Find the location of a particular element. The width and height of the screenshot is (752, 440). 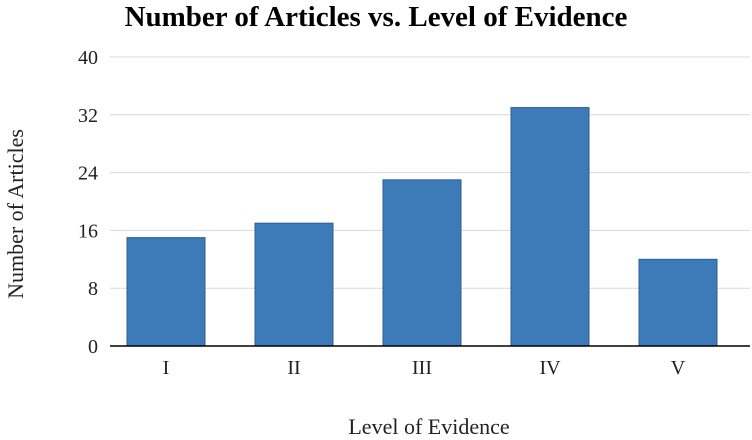

x-axis-label: Level of Evidence is located at coordinates (429, 426).